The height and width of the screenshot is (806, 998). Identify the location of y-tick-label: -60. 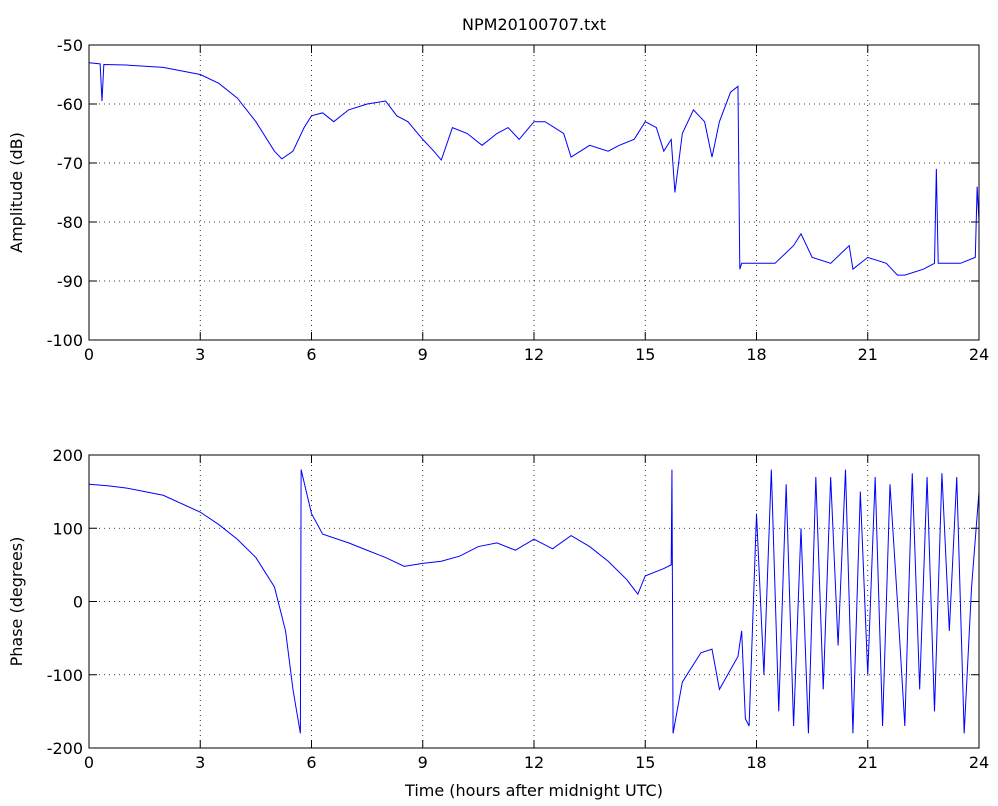
(70, 104).